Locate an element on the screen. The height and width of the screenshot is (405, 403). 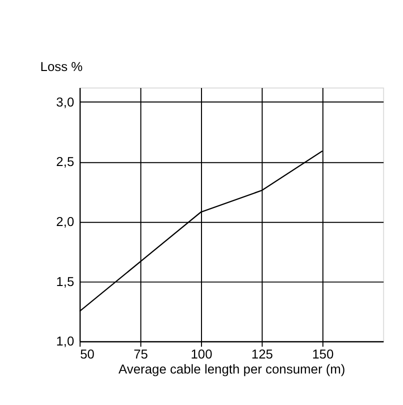
y-tick-label: 1,0 is located at coordinates (65, 341).